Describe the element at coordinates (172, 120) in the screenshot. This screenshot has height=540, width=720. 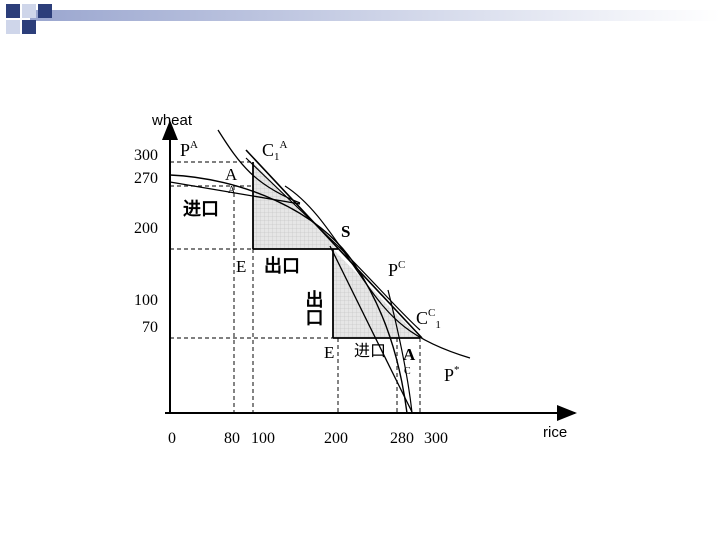
I see `y-axis-label: wheat` at that location.